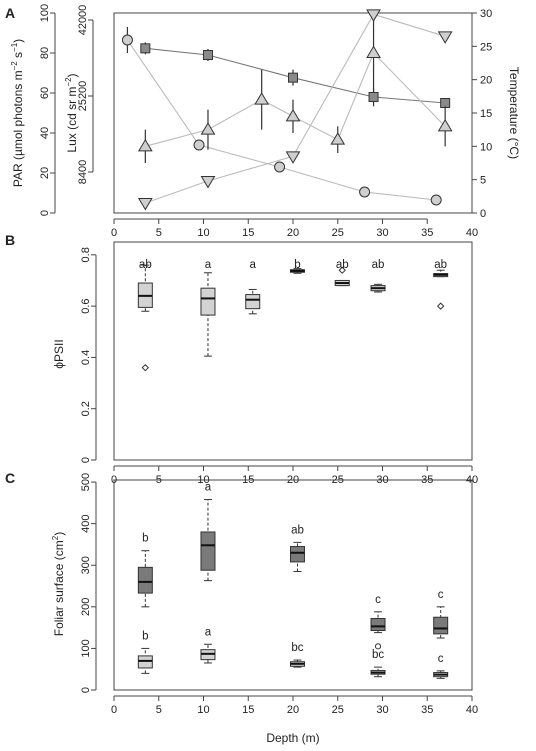 The width and height of the screenshot is (536, 751). What do you see at coordinates (45, 13) in the screenshot?
I see `par-tick-label: 100` at bounding box center [45, 13].